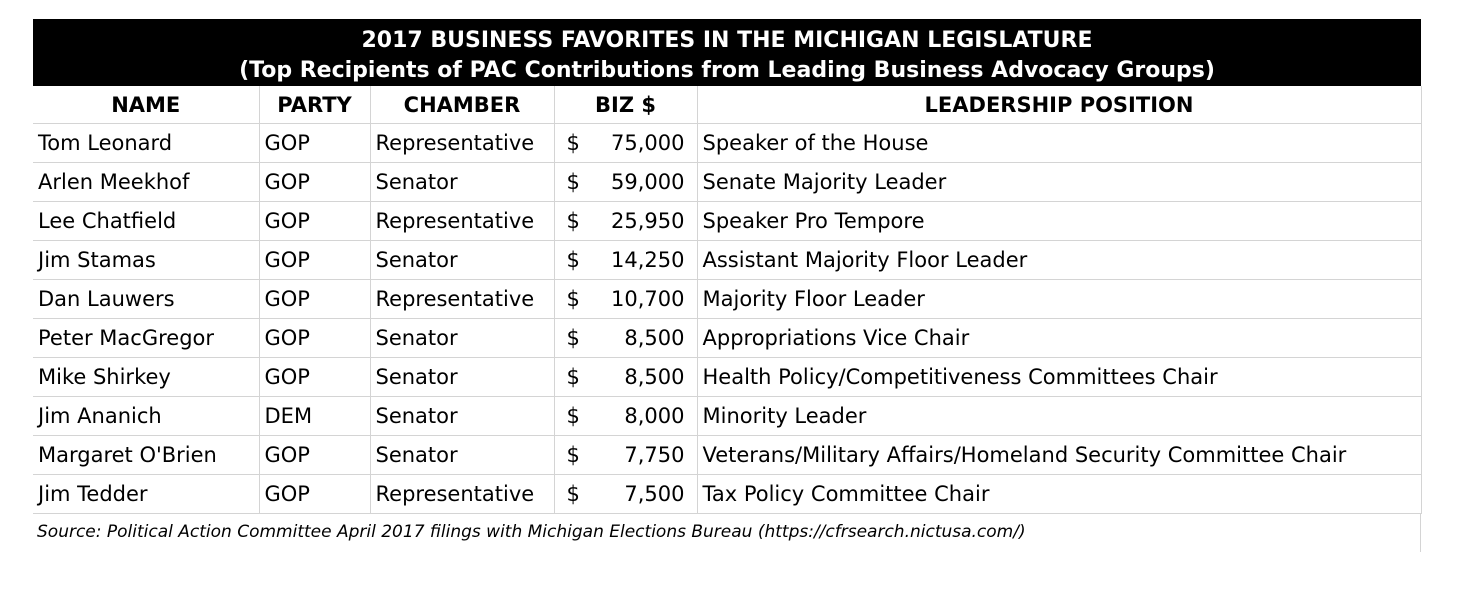 The width and height of the screenshot is (1458, 596). Describe the element at coordinates (654, 455) in the screenshot. I see `amount-value: 7,750` at that location.